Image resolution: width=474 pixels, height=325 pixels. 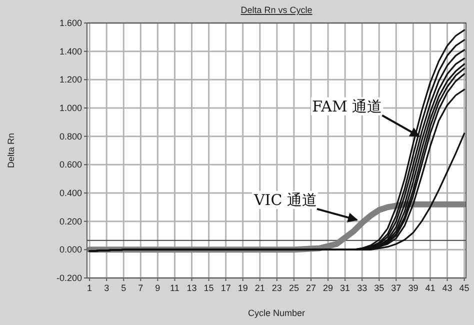 What do you see at coordinates (447, 288) in the screenshot?
I see `x-tick-label: 43` at bounding box center [447, 288].